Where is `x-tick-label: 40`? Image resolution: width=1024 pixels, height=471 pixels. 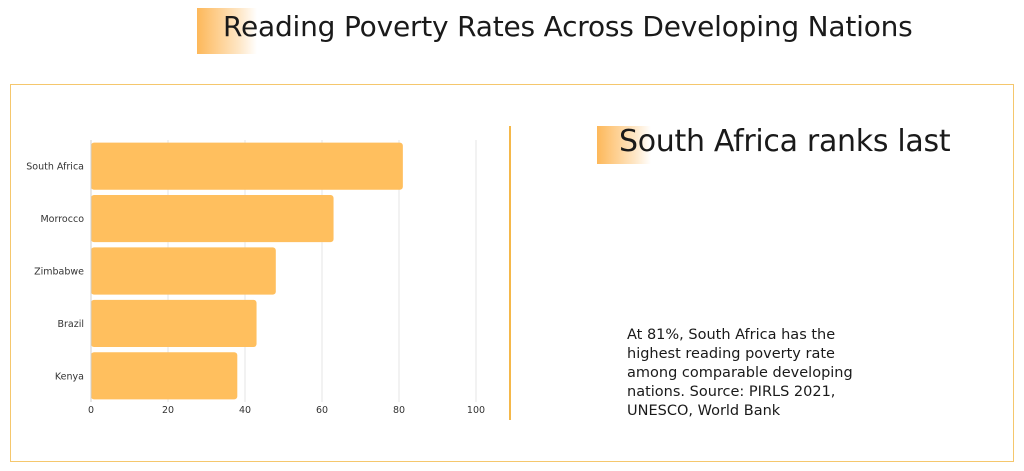
x-tick-label: 40 is located at coordinates (245, 410).